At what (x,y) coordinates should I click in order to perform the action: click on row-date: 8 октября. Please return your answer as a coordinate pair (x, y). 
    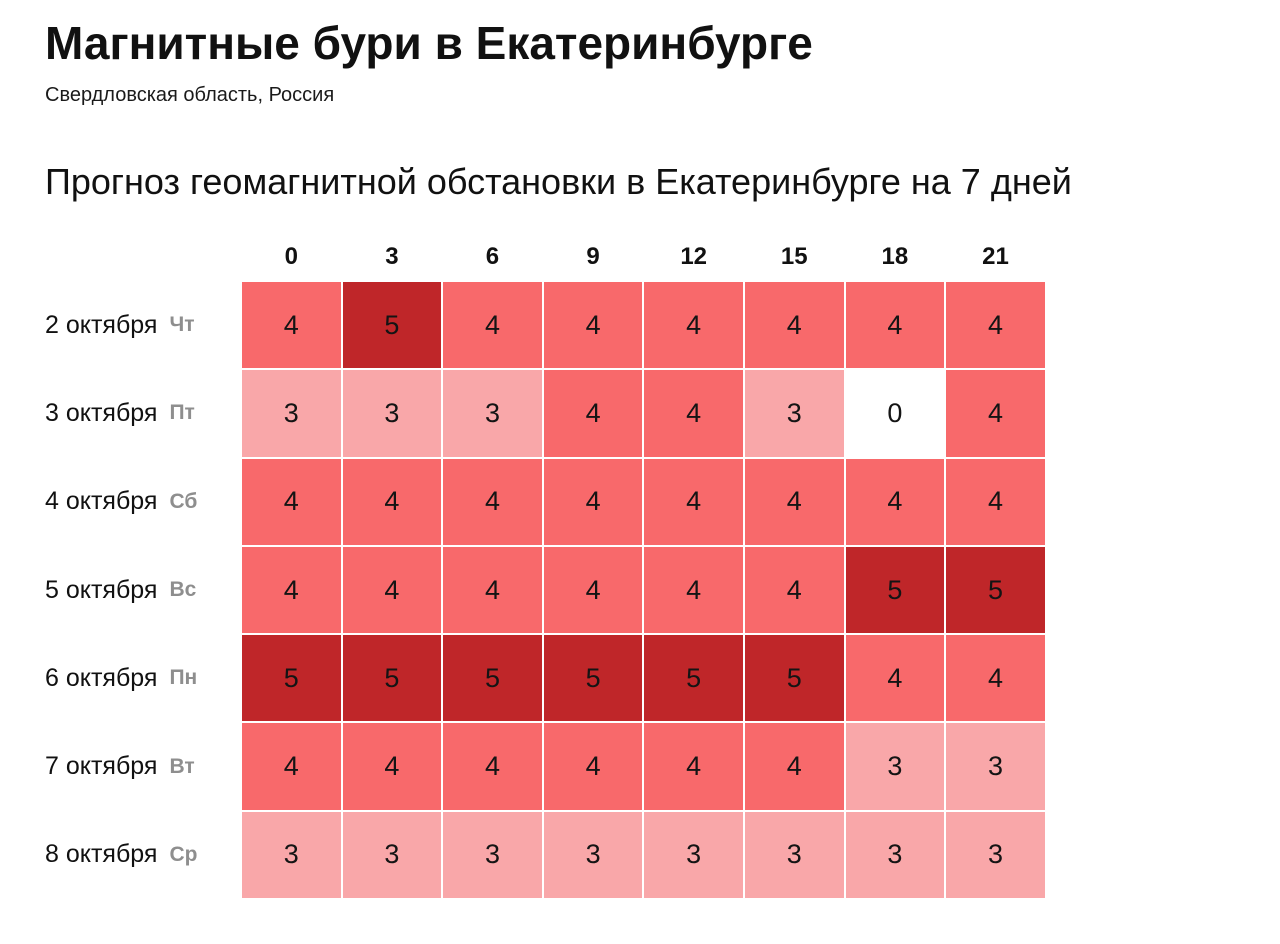
    Looking at the image, I should click on (101, 854).